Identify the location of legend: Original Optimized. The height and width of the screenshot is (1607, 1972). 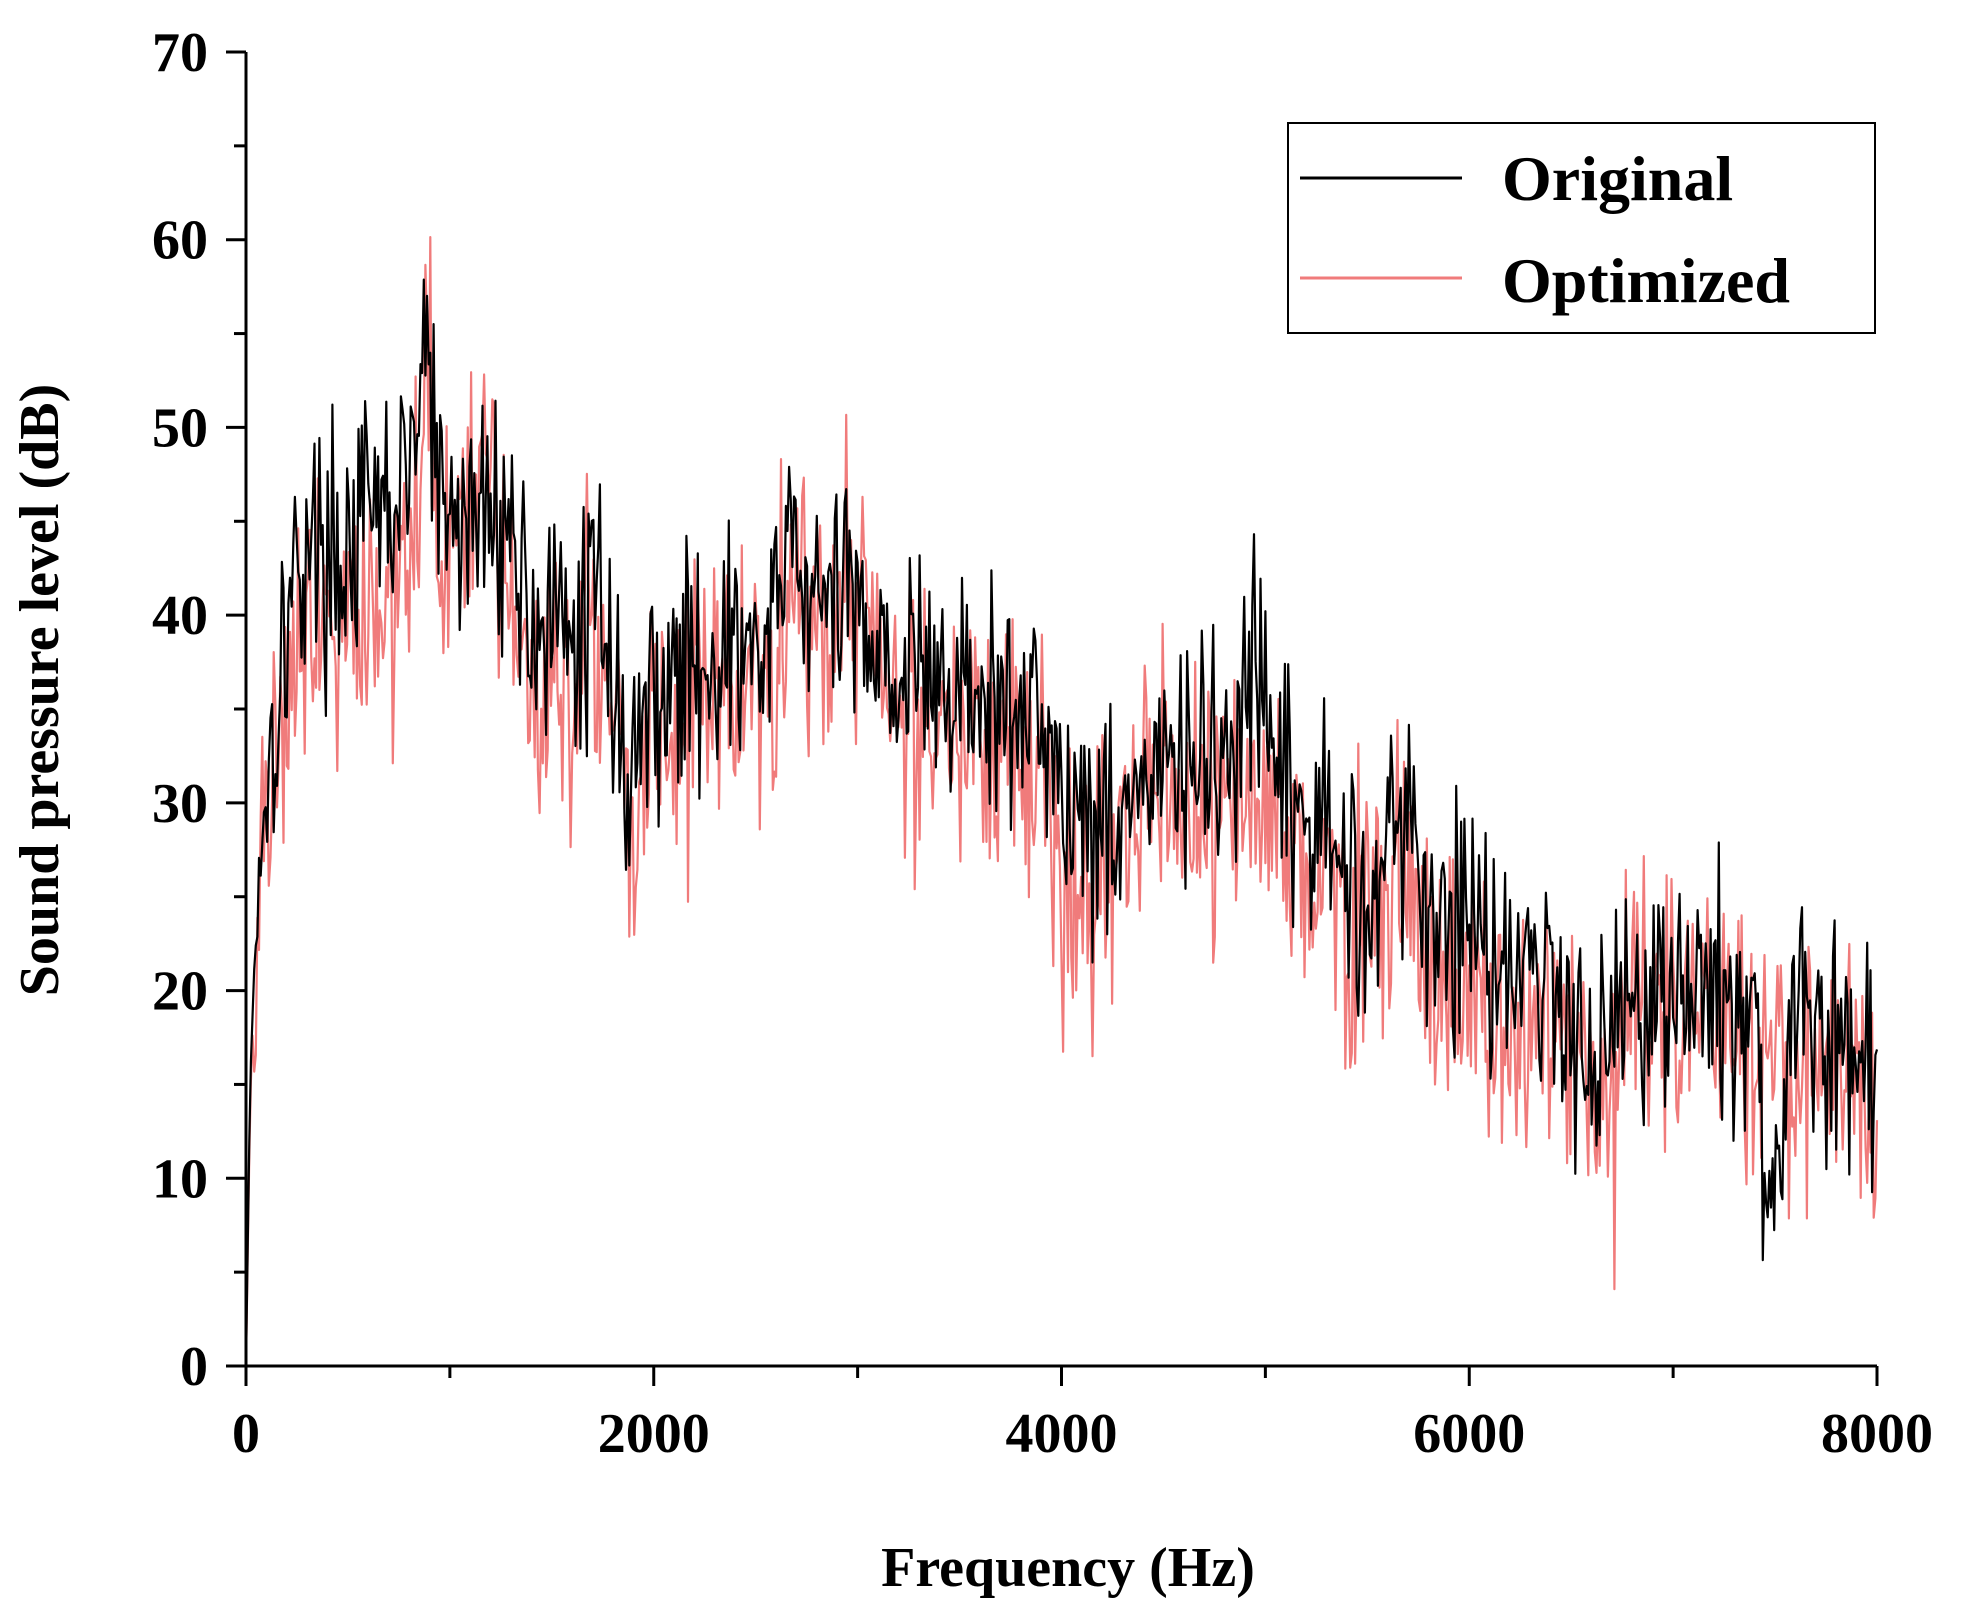
(1581, 228).